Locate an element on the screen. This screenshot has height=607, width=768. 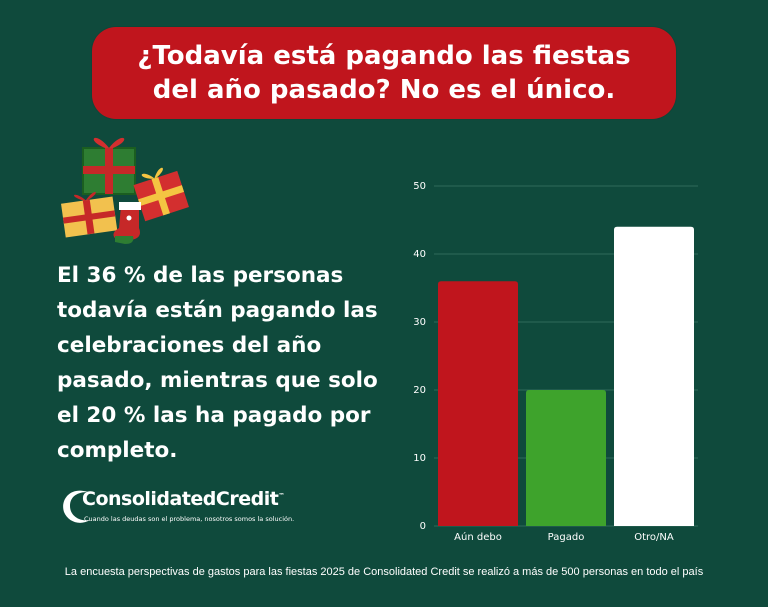
logo-swoosh-icon is located at coordinates (76, 506).